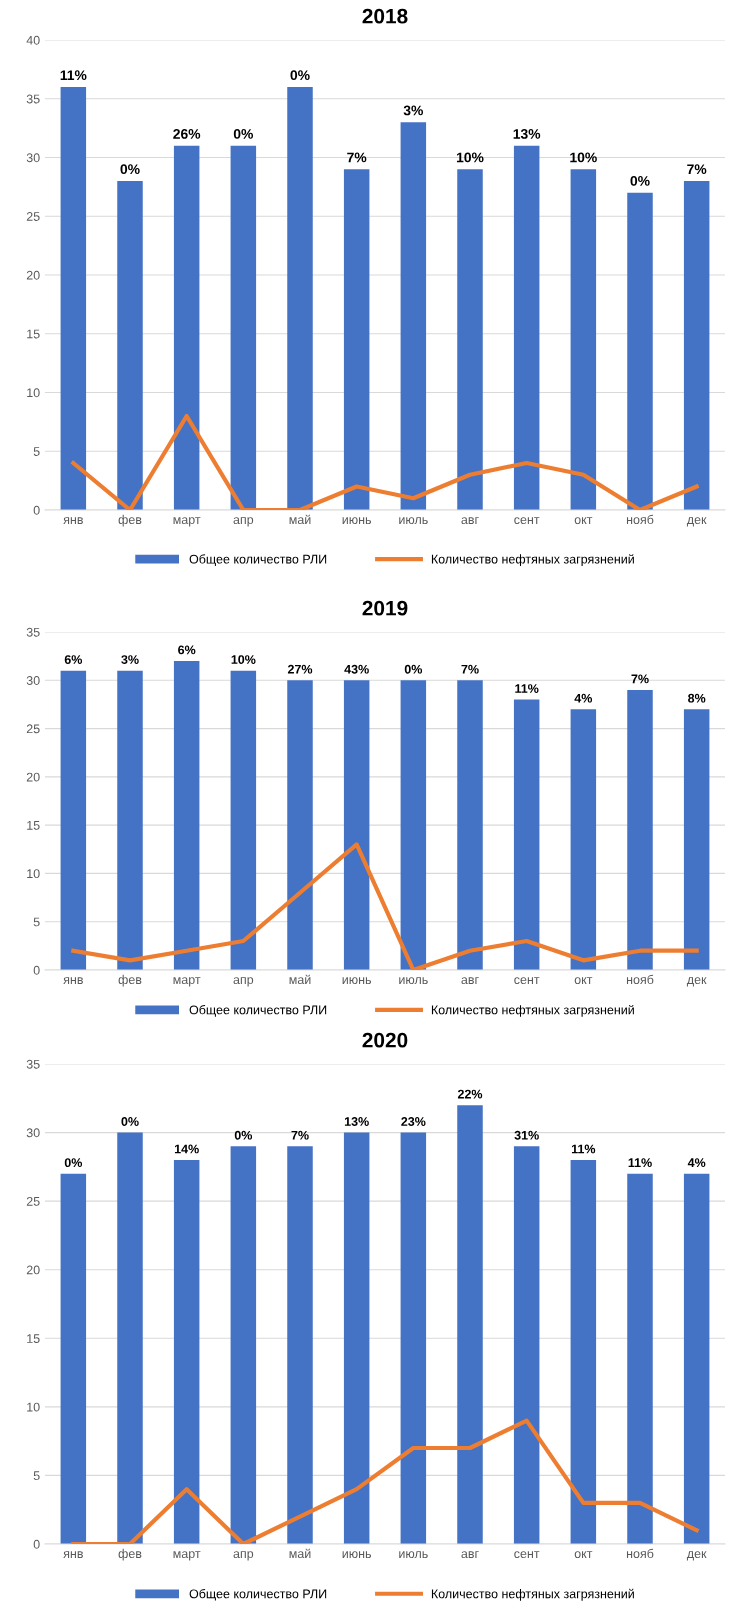 The image size is (736, 1608). What do you see at coordinates (526, 1135) in the screenshot?
I see `annotation: 31%` at bounding box center [526, 1135].